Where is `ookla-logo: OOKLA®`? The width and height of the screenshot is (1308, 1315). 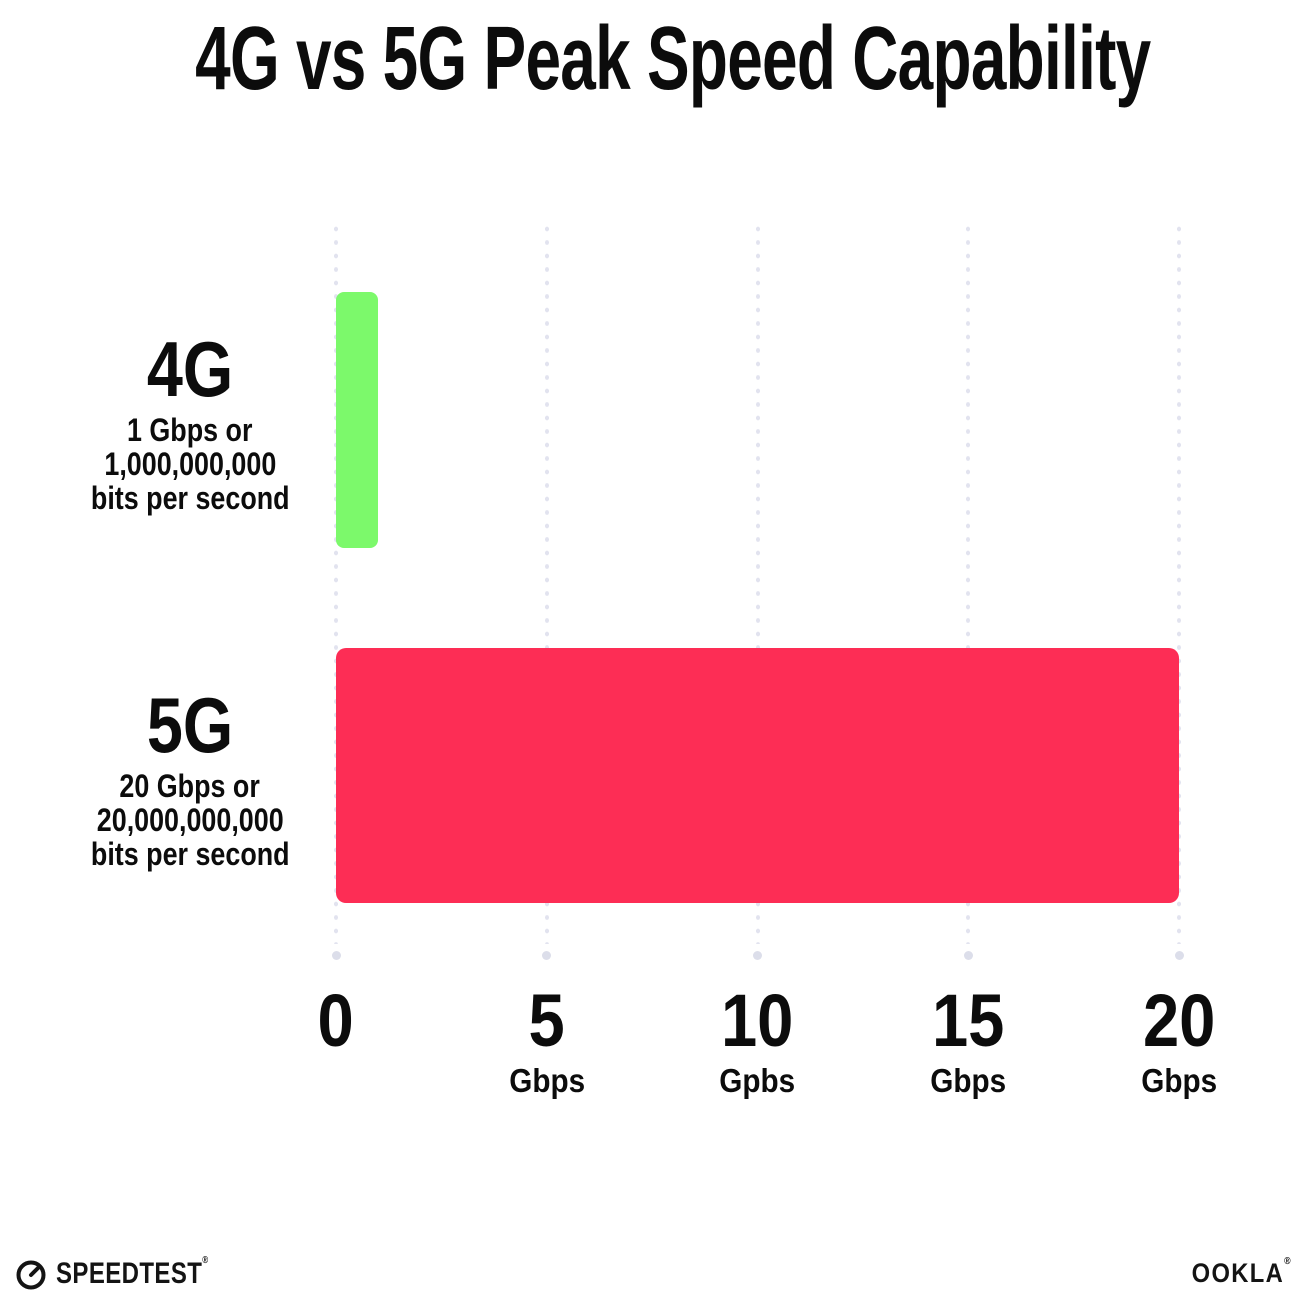 ookla-logo: OOKLA® is located at coordinates (1235, 1272).